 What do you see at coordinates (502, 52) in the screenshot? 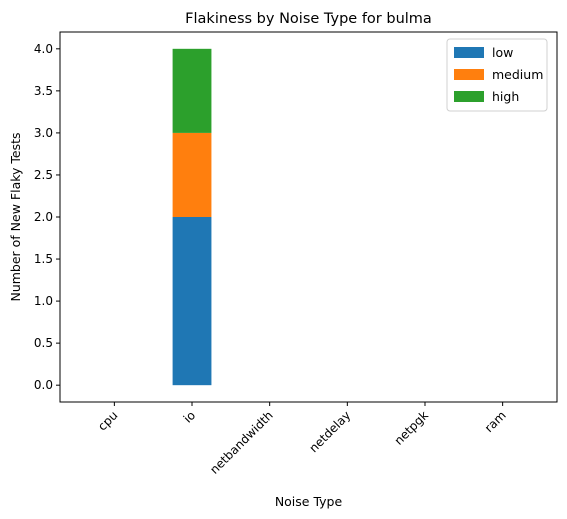
I see `legend-label-low: low` at bounding box center [502, 52].